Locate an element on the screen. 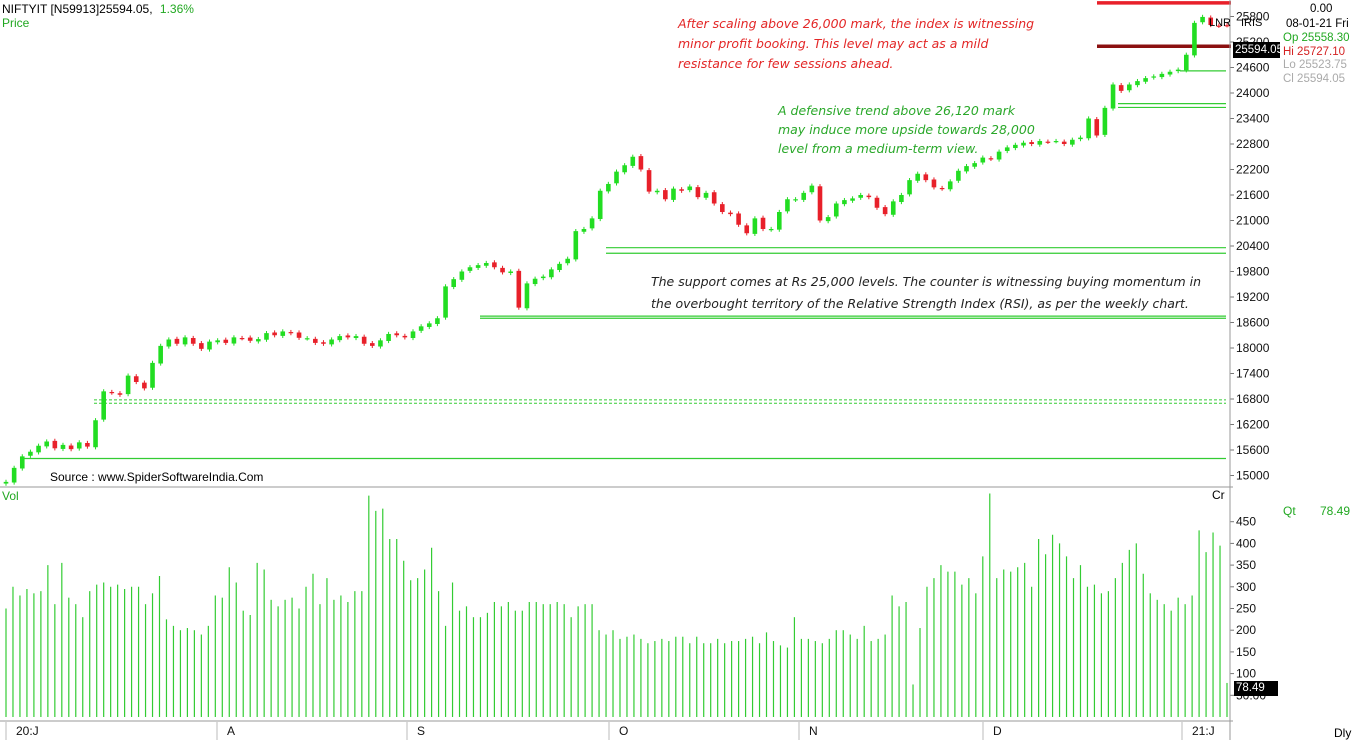  price-tick-label: 19800 is located at coordinates (1253, 272).